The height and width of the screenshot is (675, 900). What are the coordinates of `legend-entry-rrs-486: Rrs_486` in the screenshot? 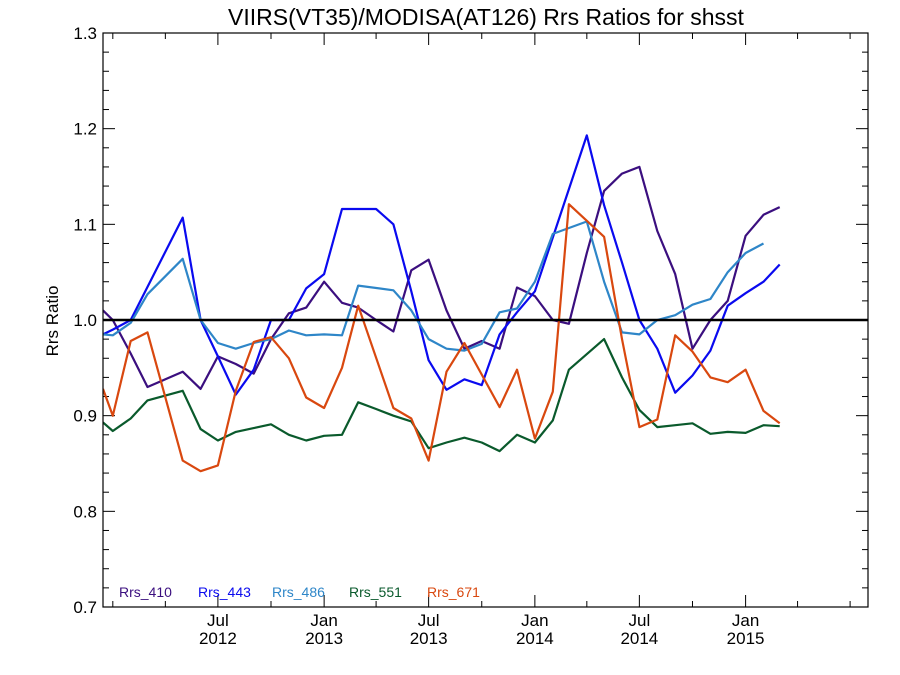 It's located at (298, 592).